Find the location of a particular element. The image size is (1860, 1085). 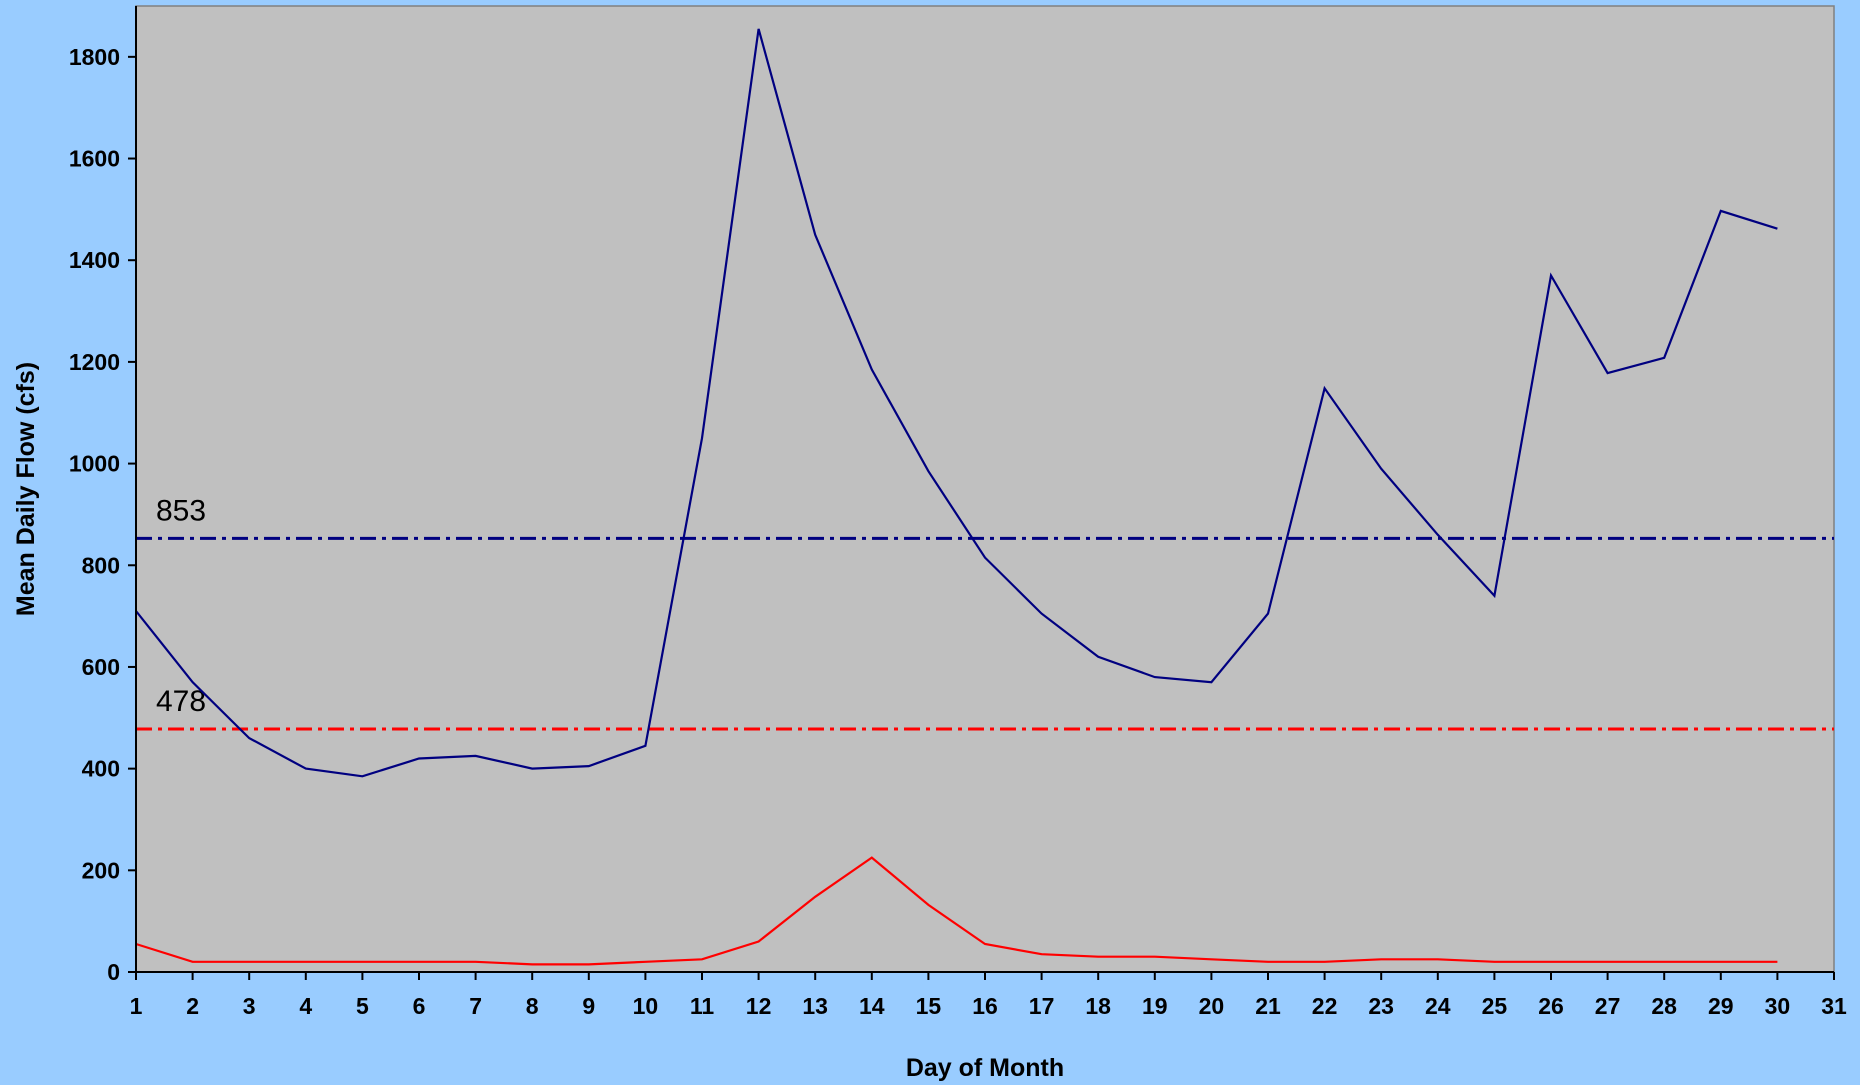

reference-label-478: 478 is located at coordinates (181, 701).